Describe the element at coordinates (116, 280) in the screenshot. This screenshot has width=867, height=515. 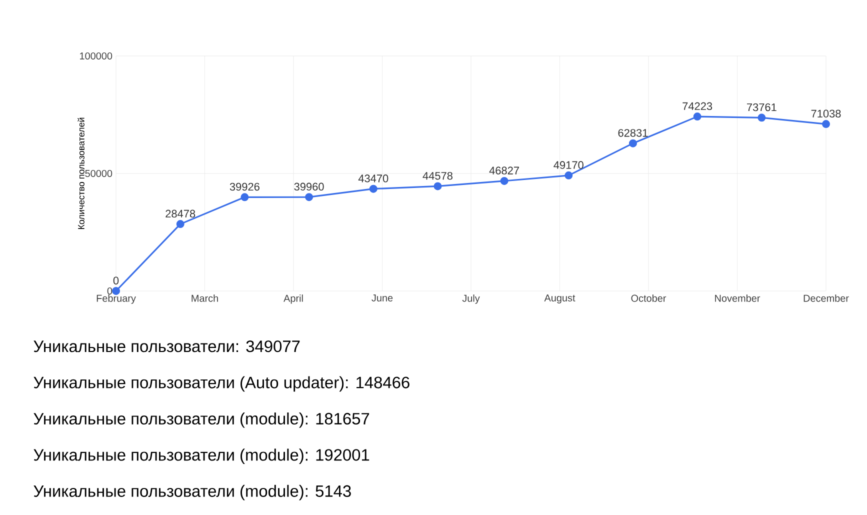
I see `data-label: 0` at that location.